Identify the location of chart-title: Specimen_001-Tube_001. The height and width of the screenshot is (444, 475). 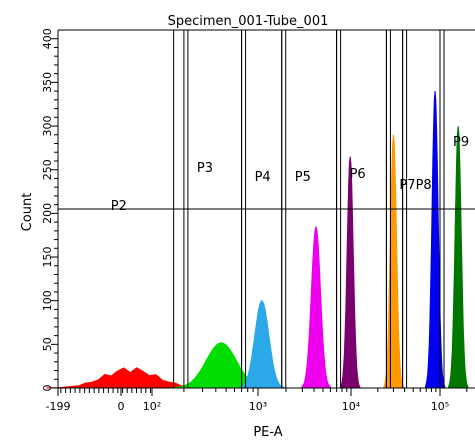
(248, 21).